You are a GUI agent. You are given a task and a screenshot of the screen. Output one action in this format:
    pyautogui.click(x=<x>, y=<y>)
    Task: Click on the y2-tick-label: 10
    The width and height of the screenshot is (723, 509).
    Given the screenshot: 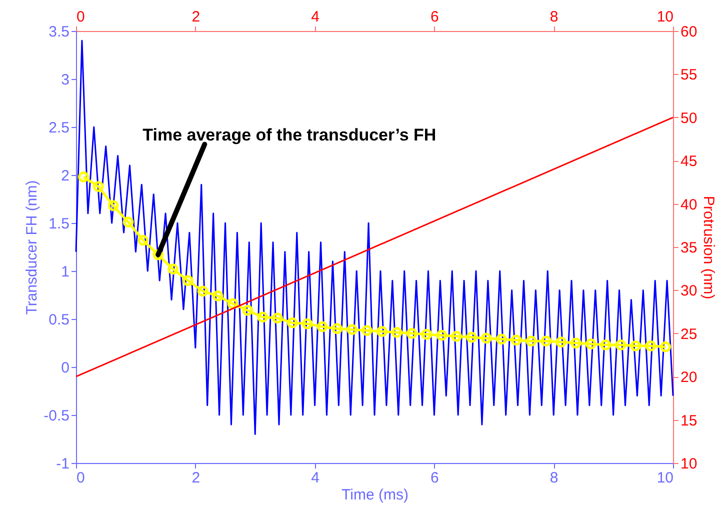 What is the action you would take?
    pyautogui.click(x=689, y=464)
    